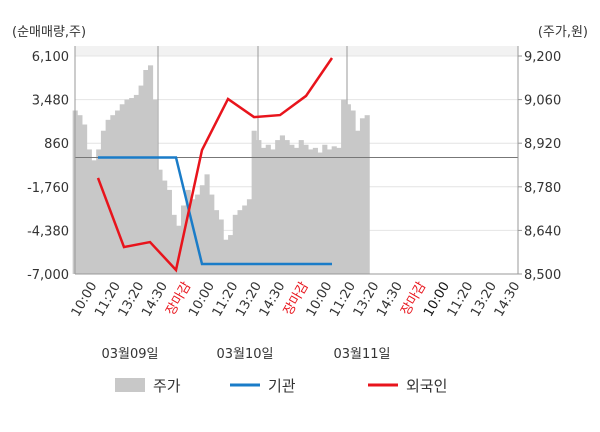  What do you see at coordinates (129, 354) in the screenshot?
I see `date-label: 03월09일` at bounding box center [129, 354].